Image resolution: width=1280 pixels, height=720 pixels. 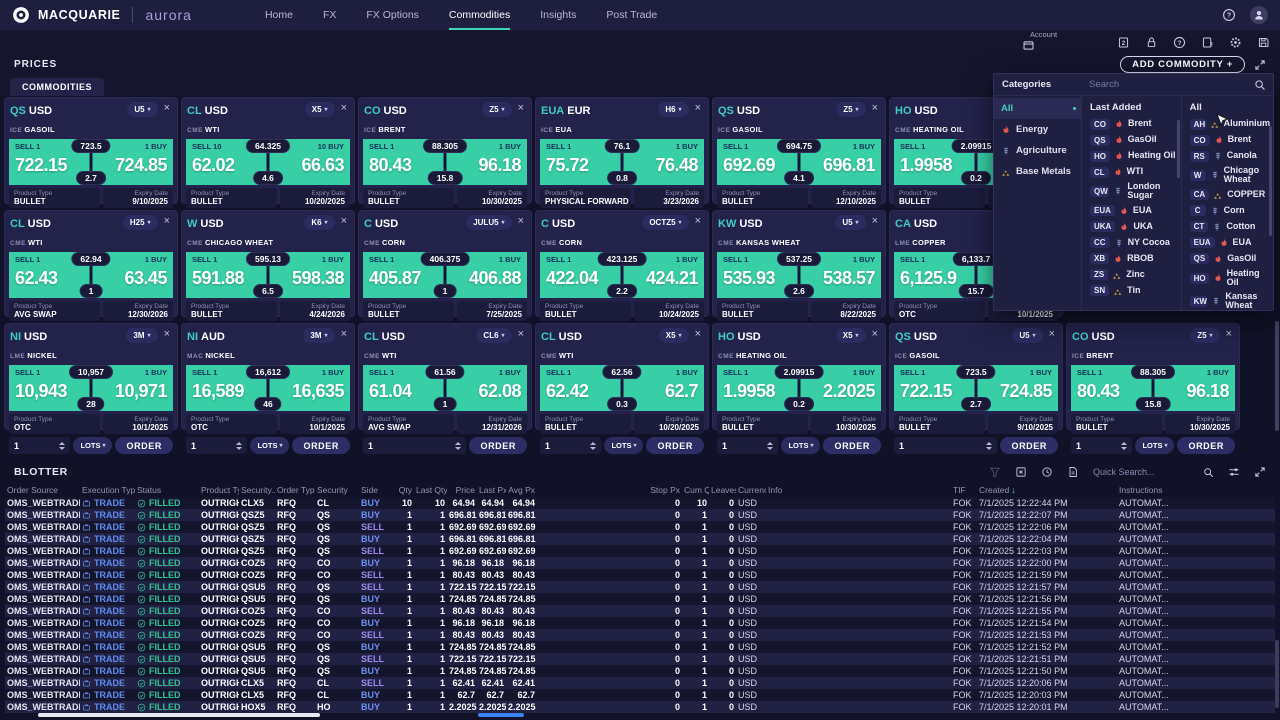 I want to click on col-currency: Currency, so click(x=752, y=490).